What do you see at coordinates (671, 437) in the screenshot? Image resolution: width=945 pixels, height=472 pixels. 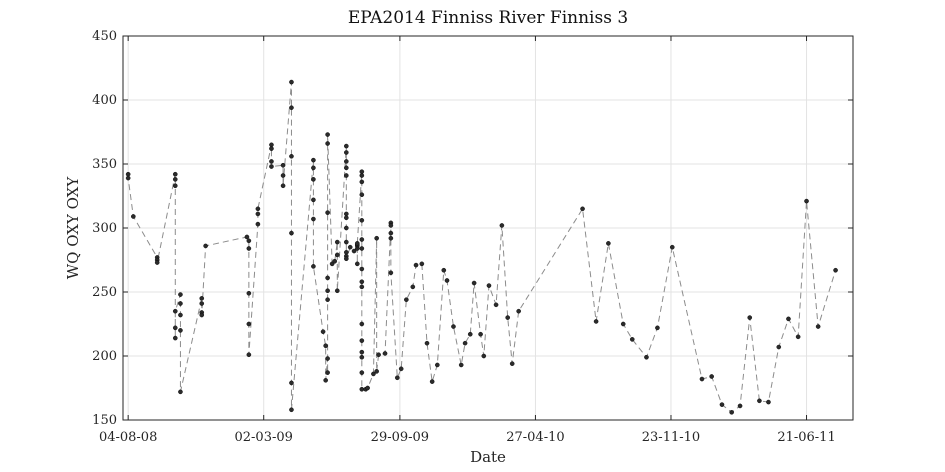 I see `x-tick-label: 23-11-10` at bounding box center [671, 437].